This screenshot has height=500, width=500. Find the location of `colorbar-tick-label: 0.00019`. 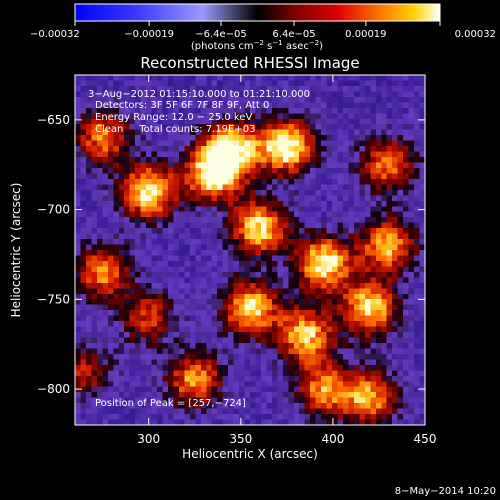

colorbar-tick-label: 0.00019 is located at coordinates (365, 34).